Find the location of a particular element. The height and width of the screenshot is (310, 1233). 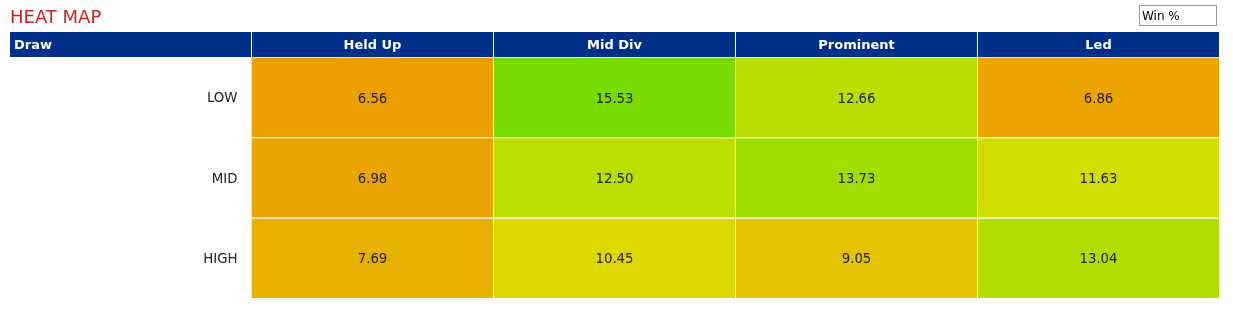

data-label: 9.05 is located at coordinates (856, 259).